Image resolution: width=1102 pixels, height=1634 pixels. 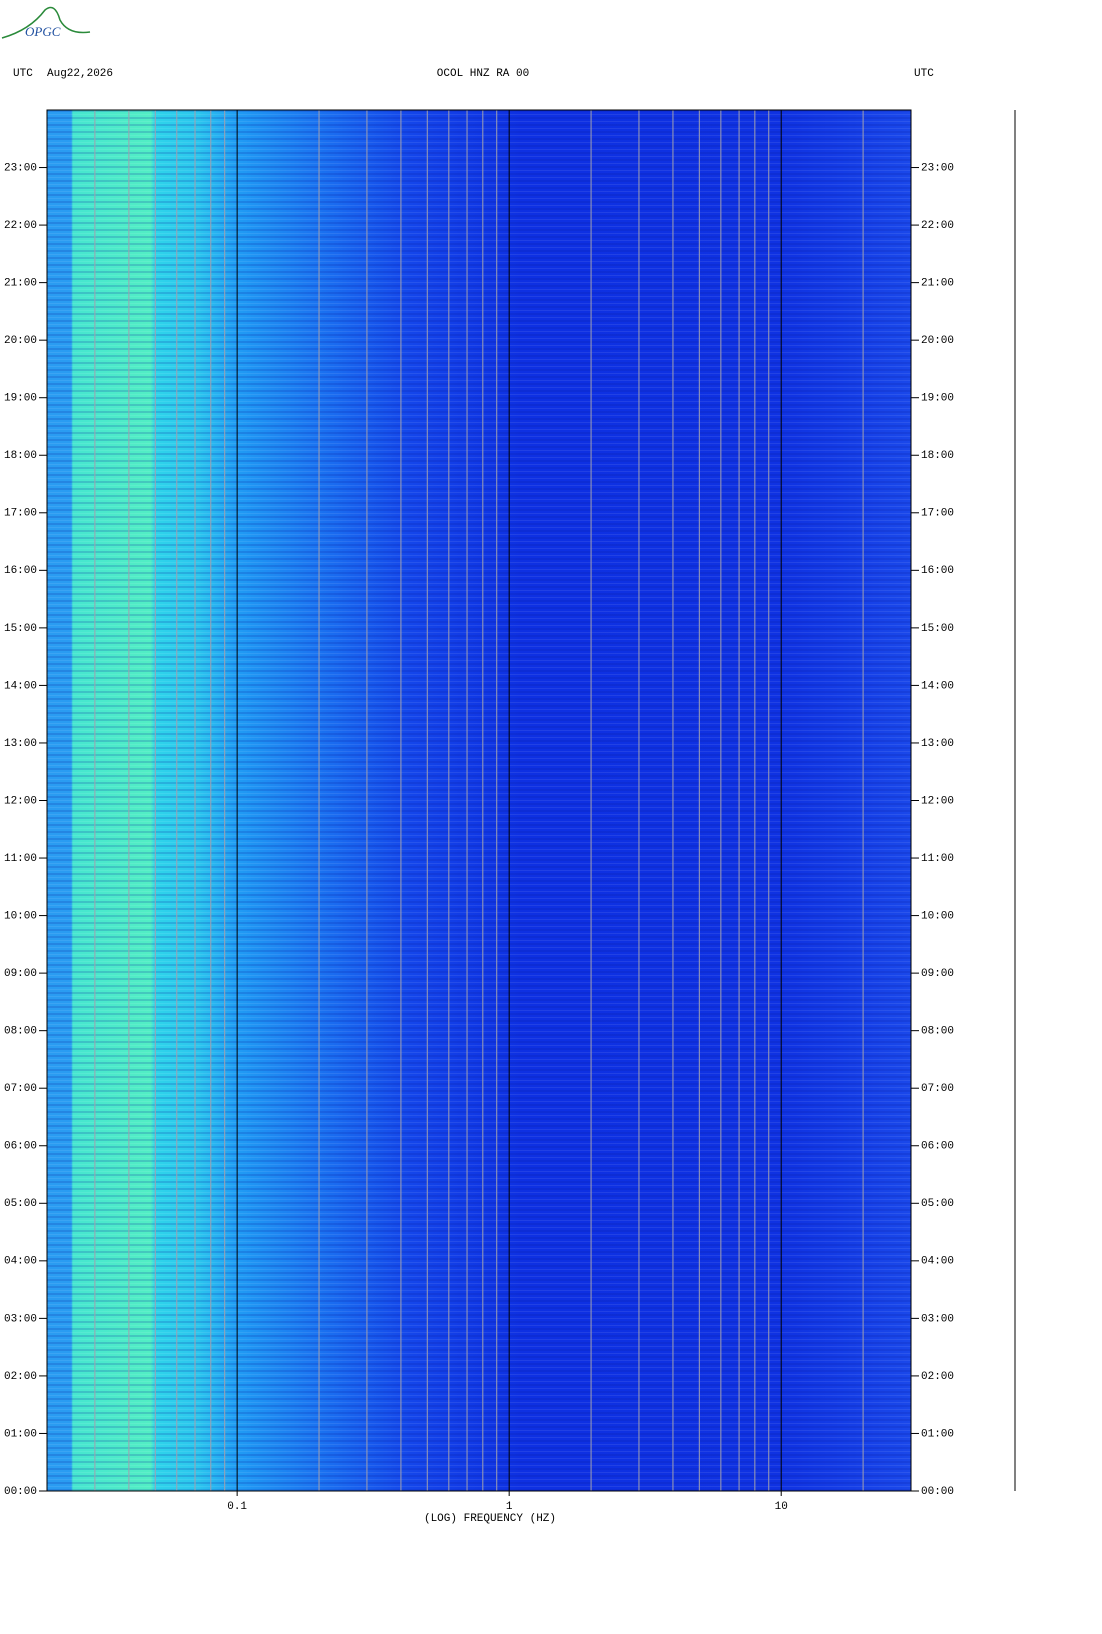 I want to click on x-tick-label: 0.1, so click(x=237, y=1507).